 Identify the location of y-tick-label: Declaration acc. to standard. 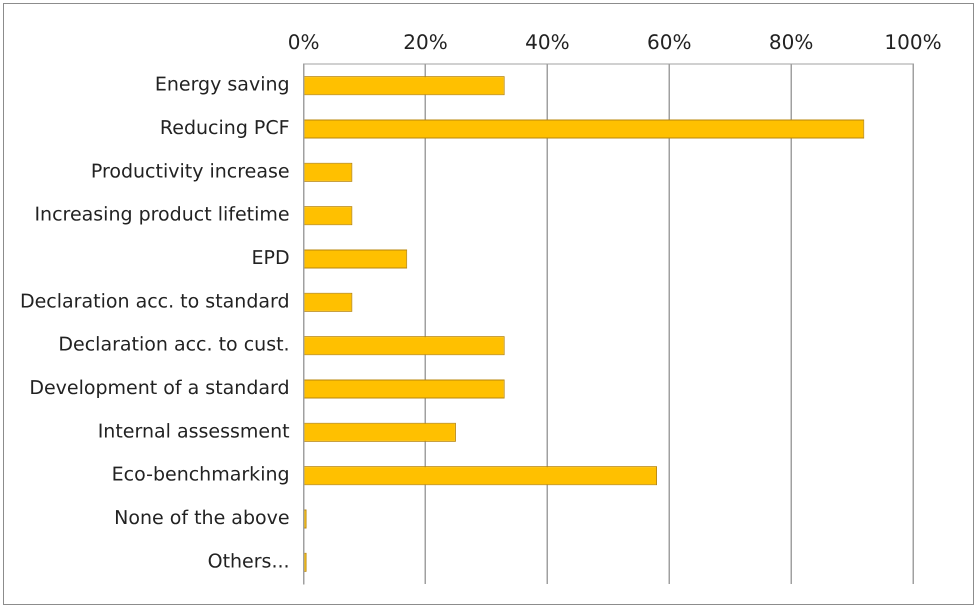
(155, 301).